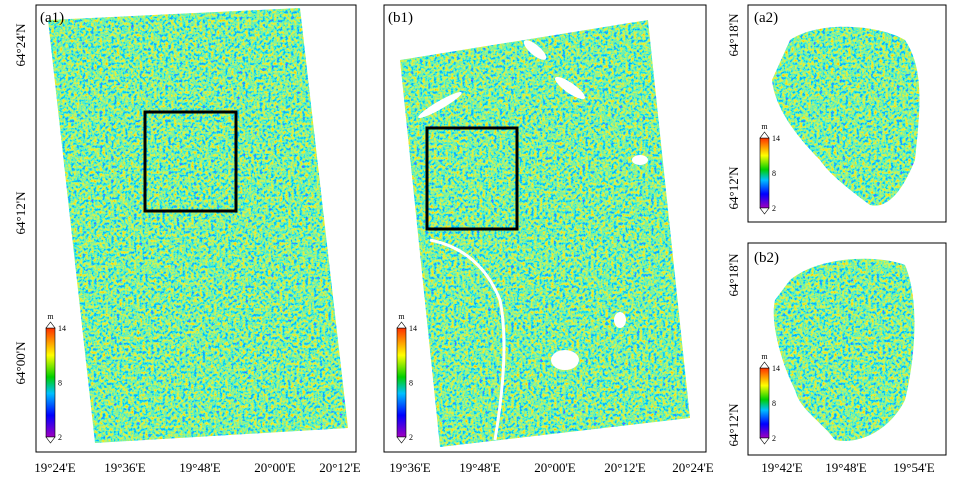  I want to click on panel-label: (b1), so click(400, 18).